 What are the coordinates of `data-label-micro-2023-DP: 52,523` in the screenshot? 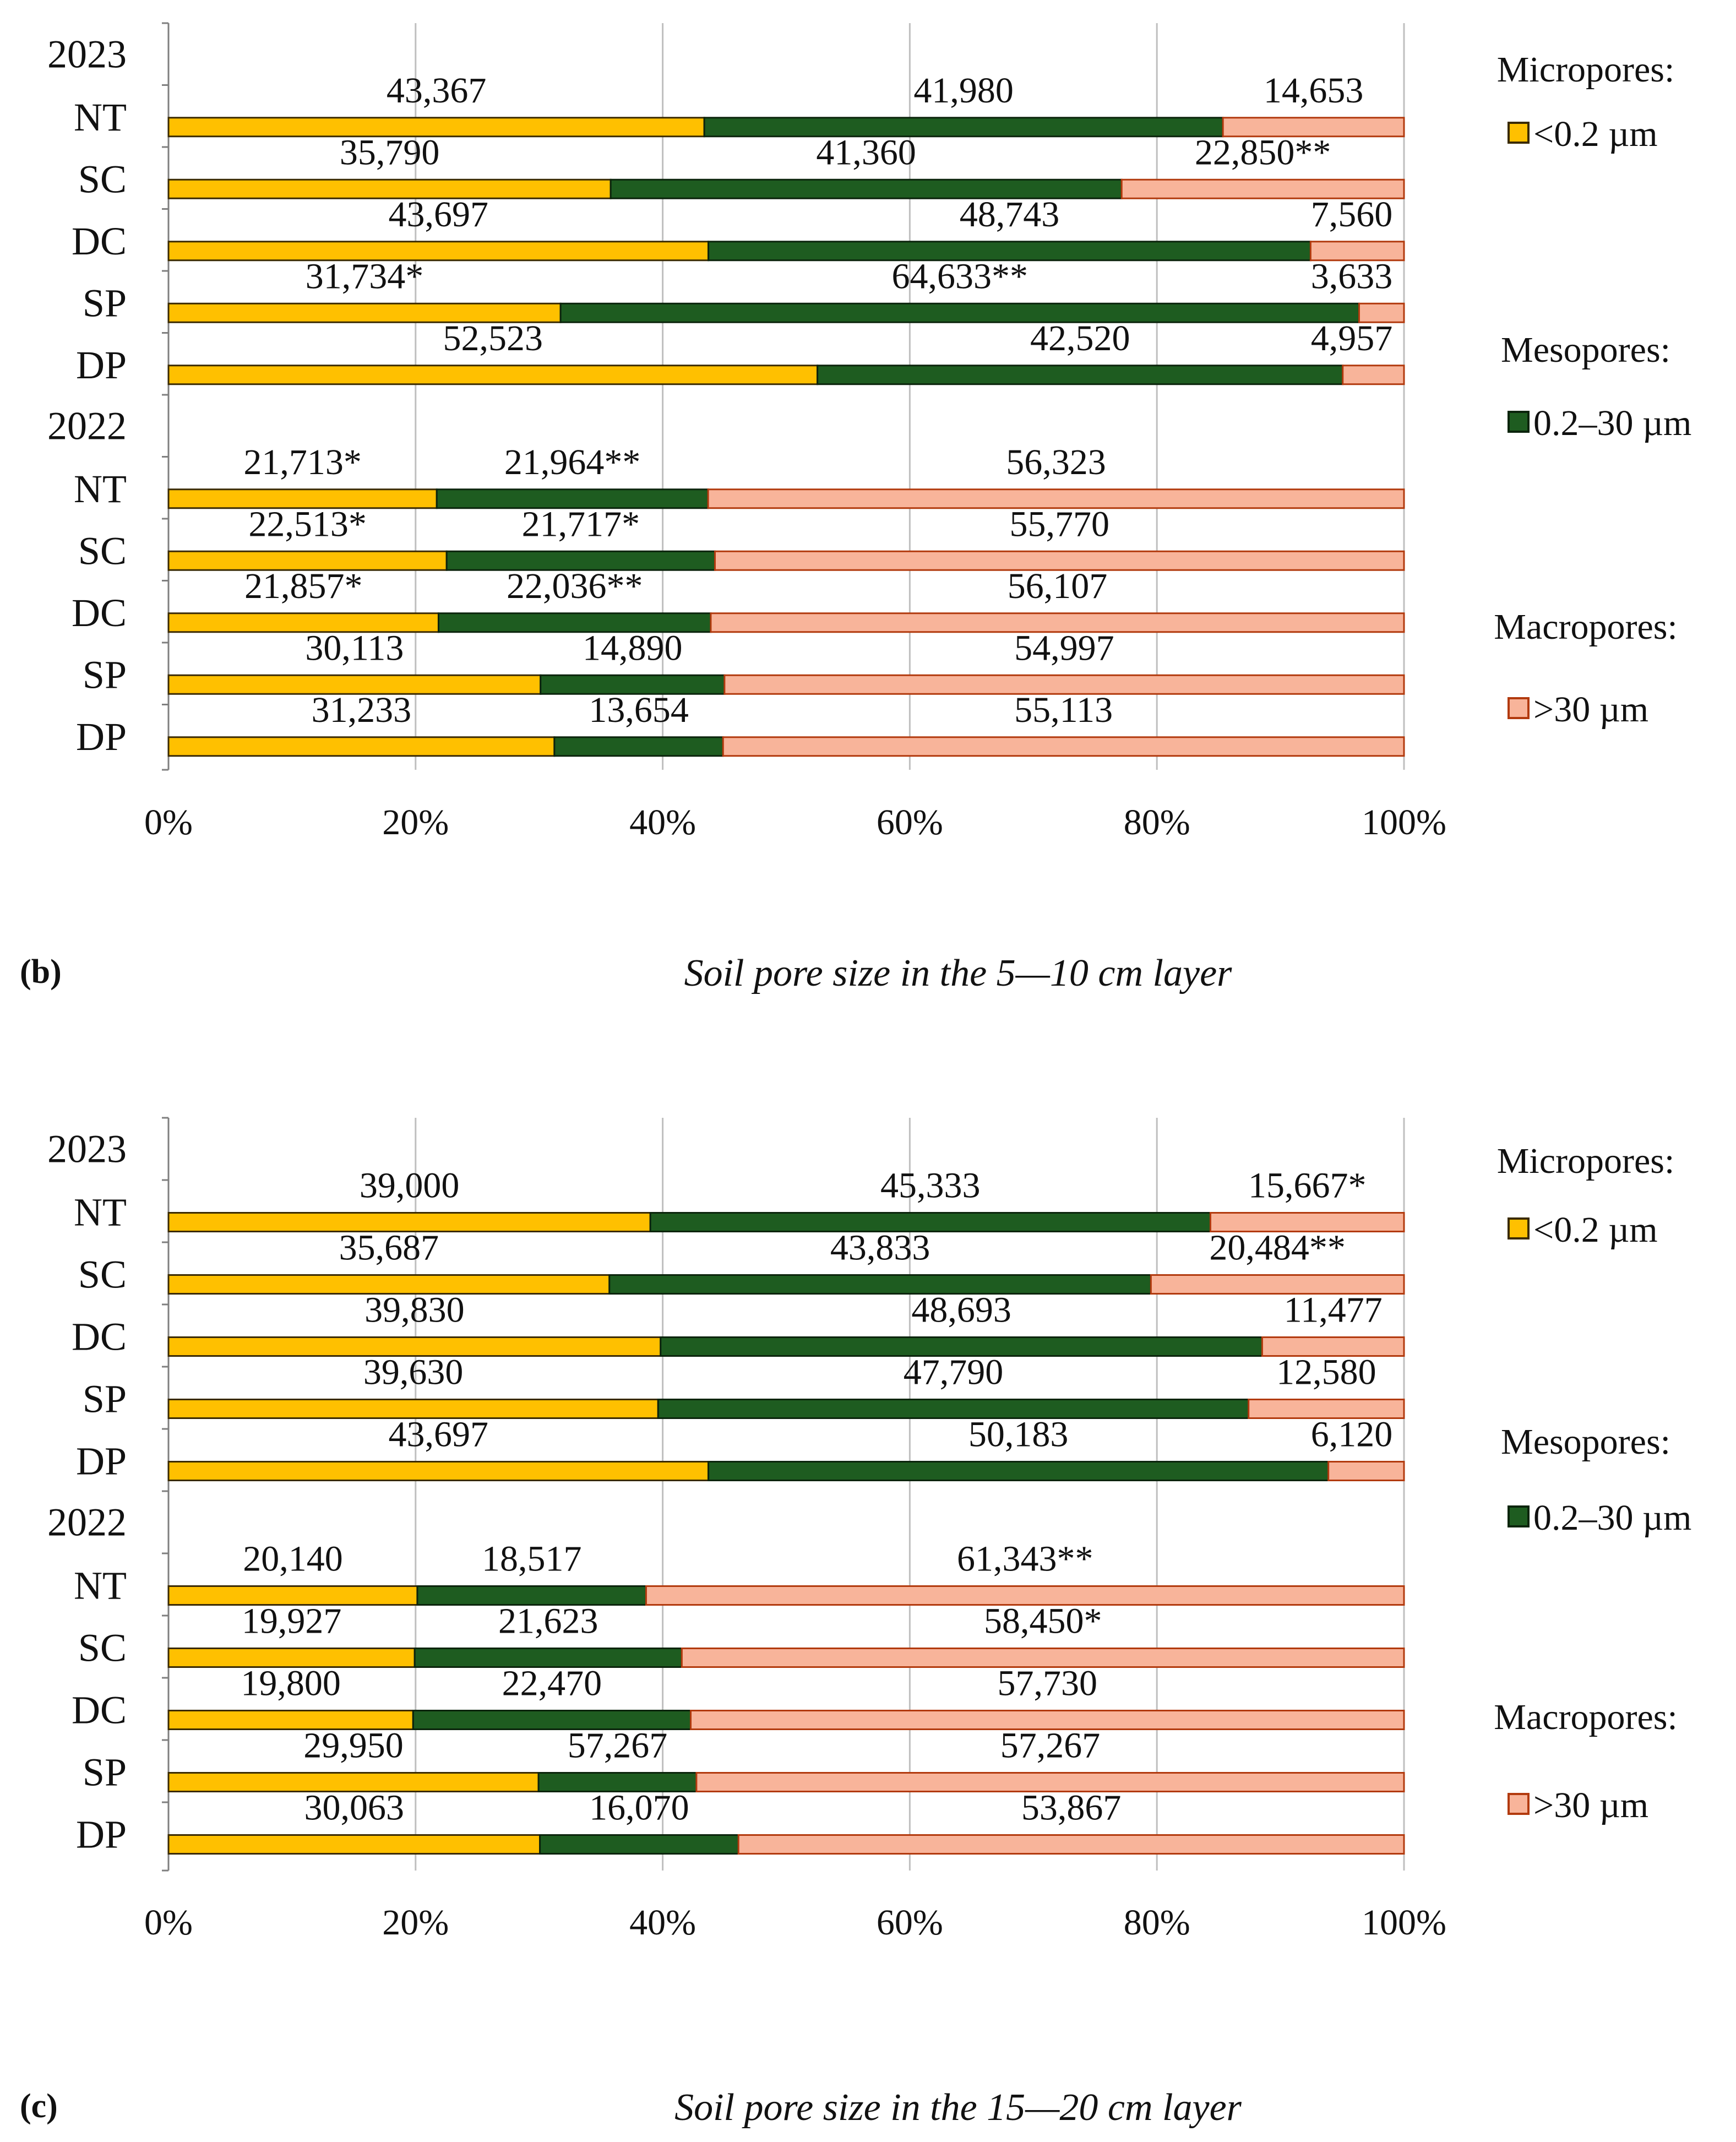 It's located at (493, 338).